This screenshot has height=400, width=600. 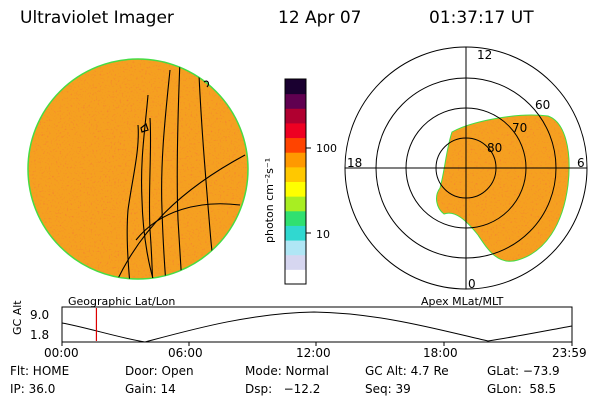 What do you see at coordinates (40, 335) in the screenshot?
I see `alt-y-tick-1-8: 1.8` at bounding box center [40, 335].